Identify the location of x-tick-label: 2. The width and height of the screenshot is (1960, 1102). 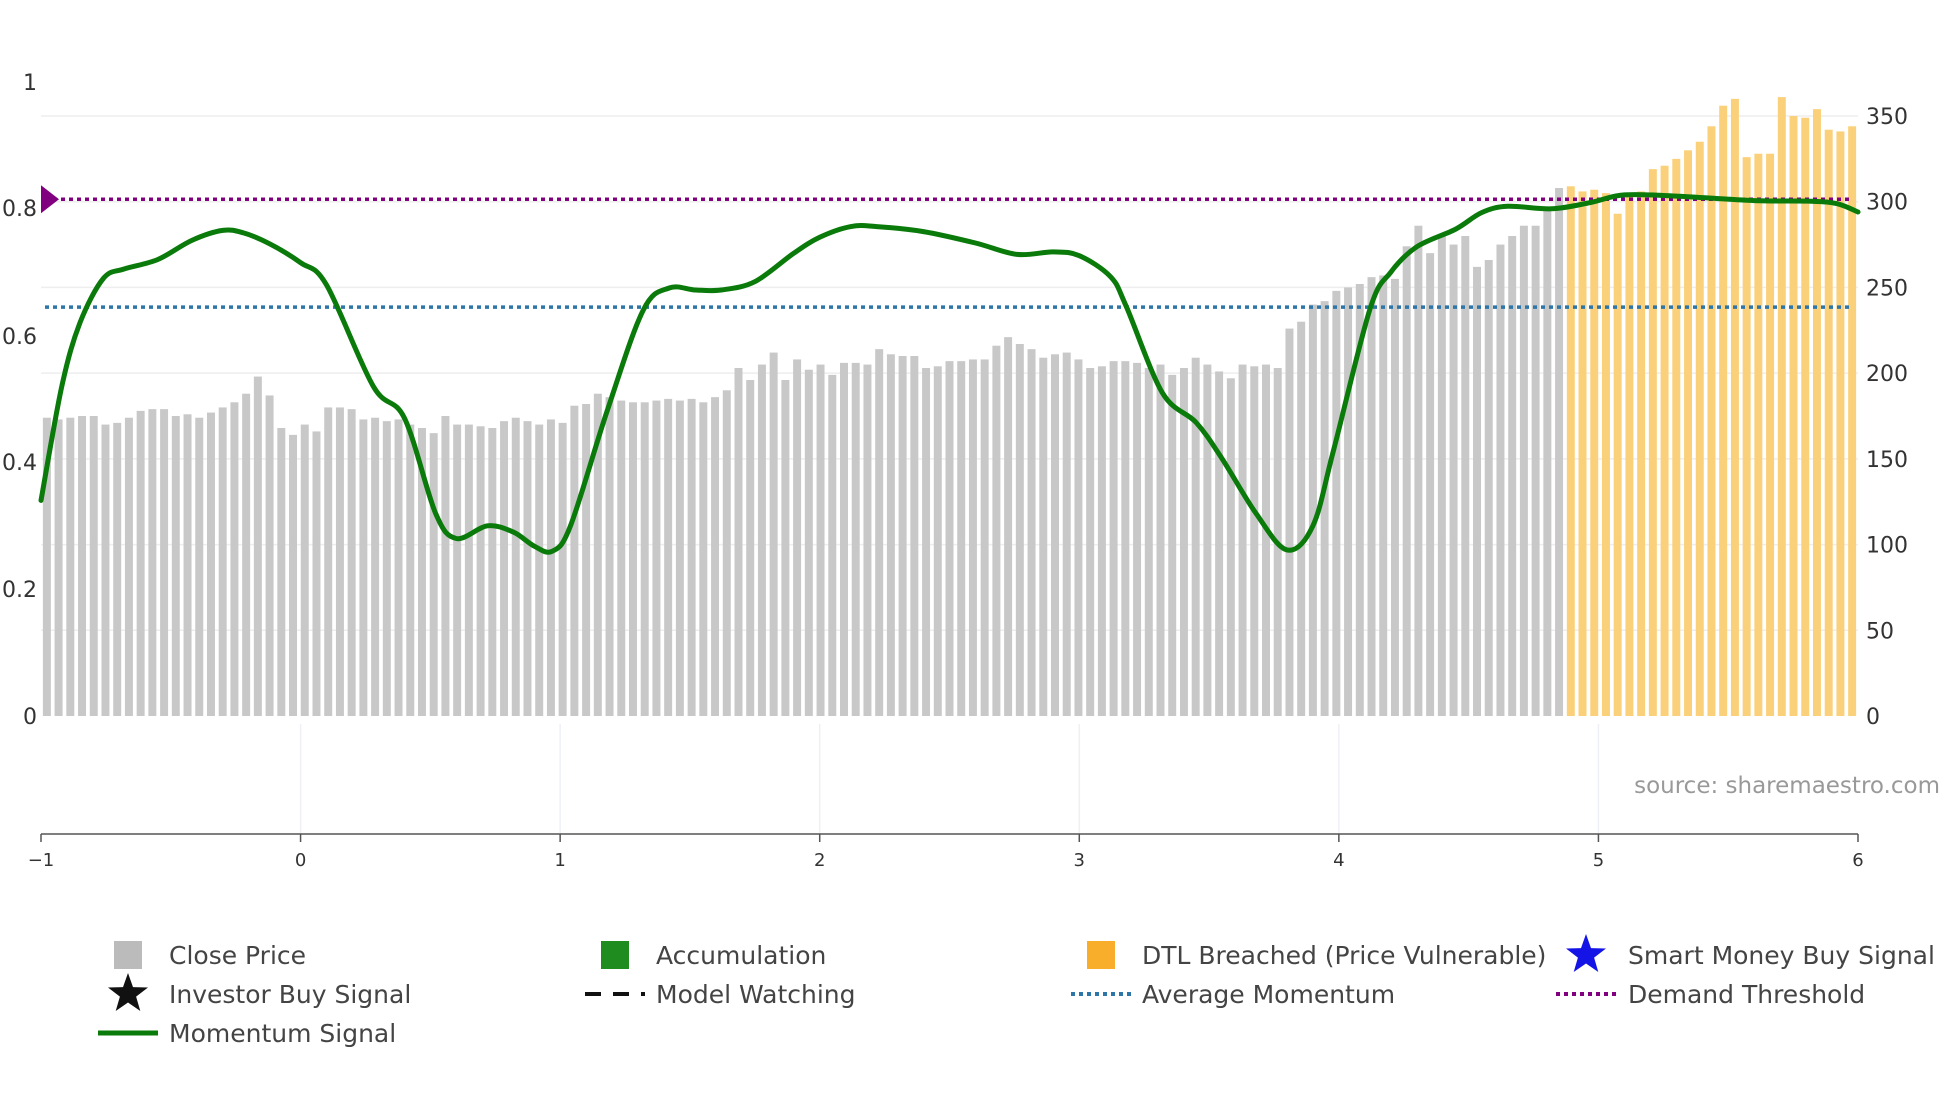
(819, 860).